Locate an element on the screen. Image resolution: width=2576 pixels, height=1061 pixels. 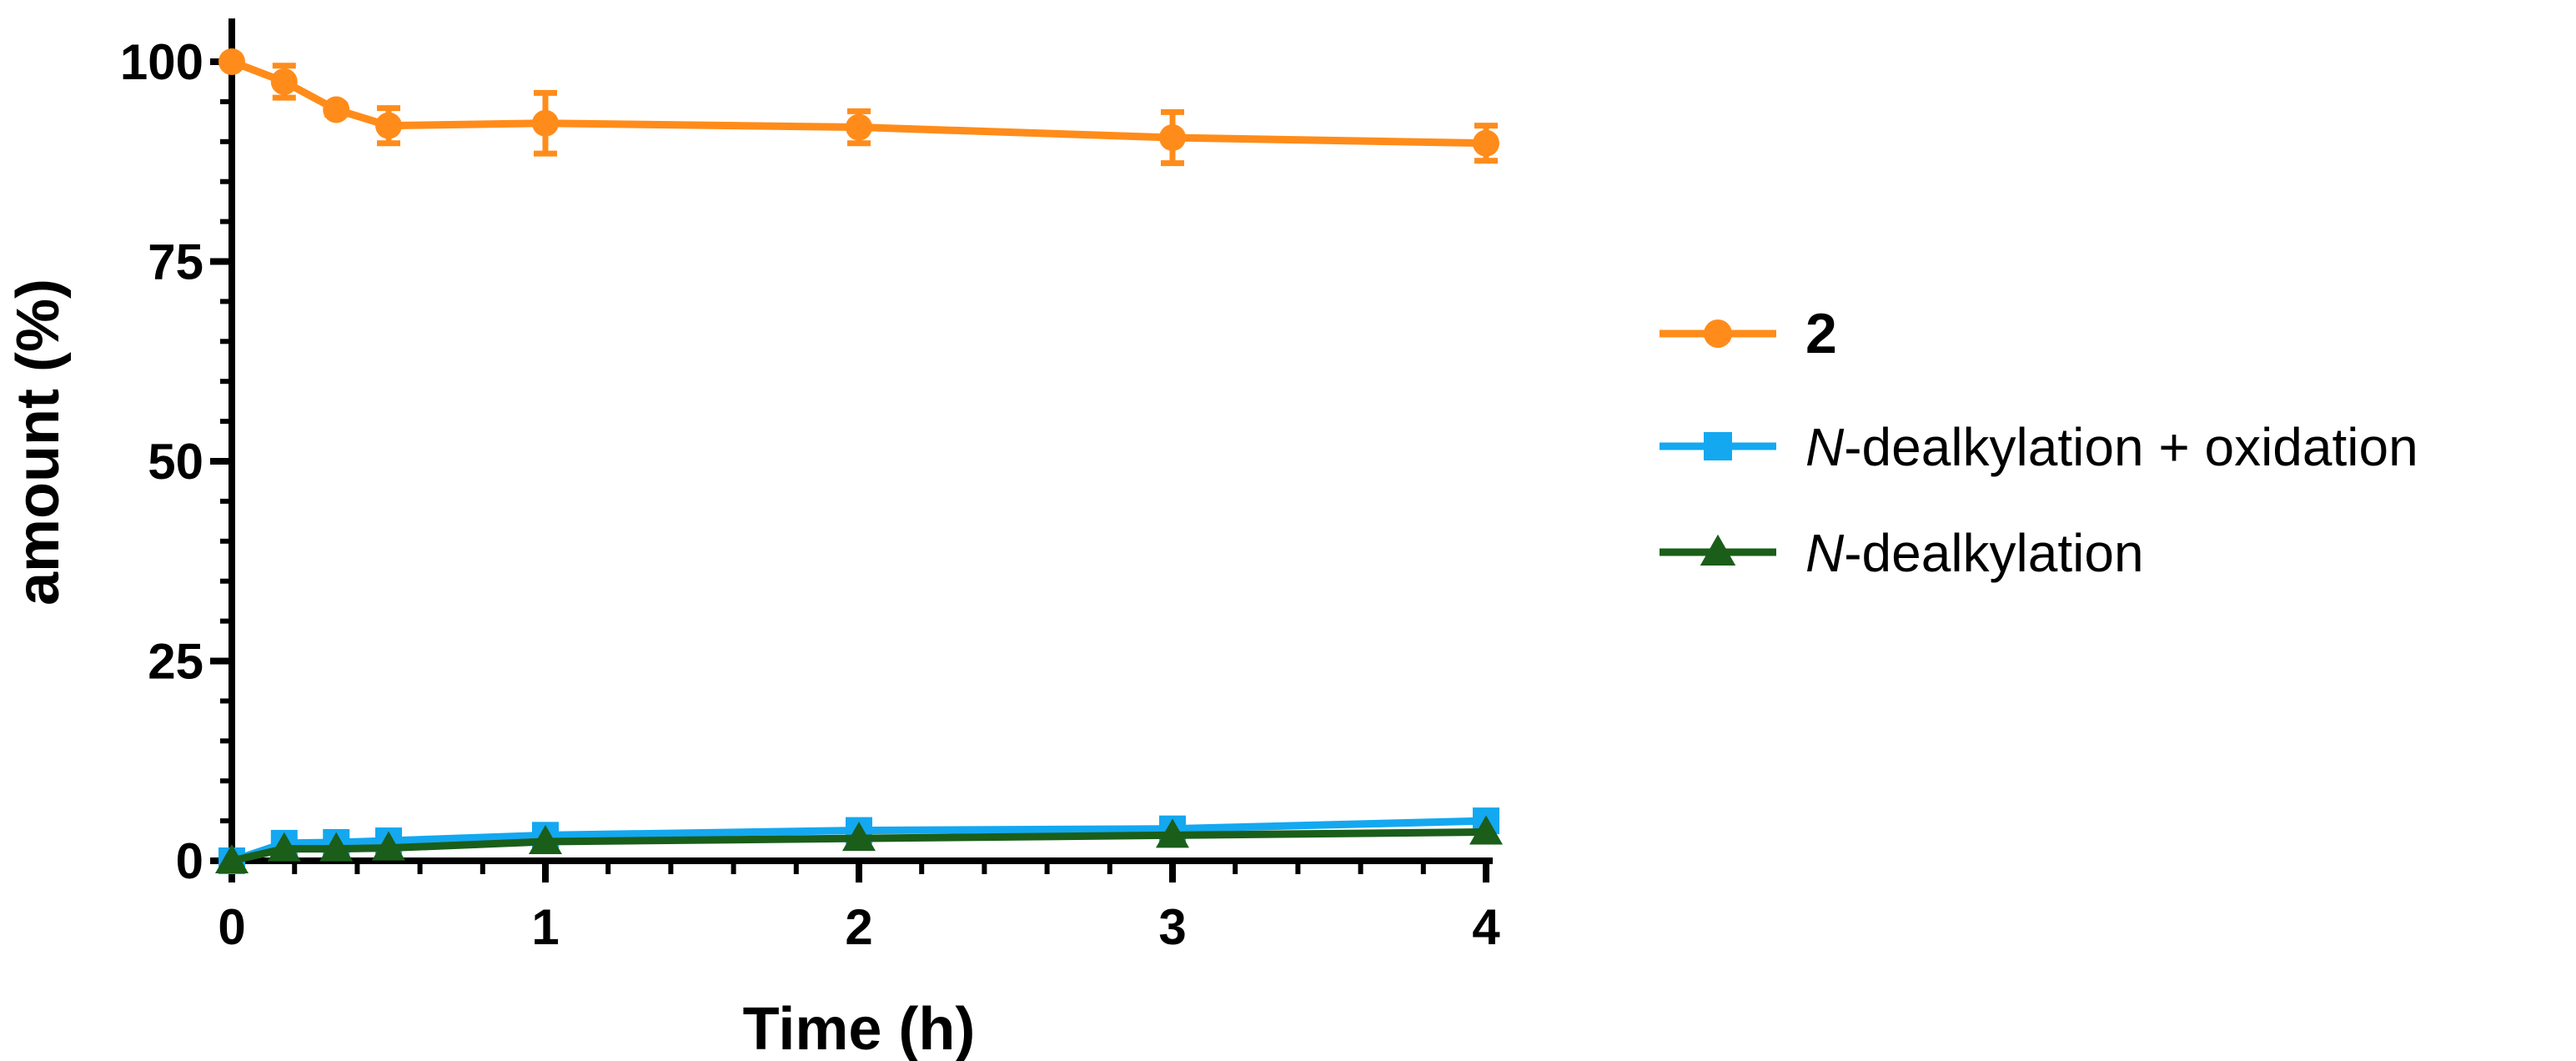
x-tick-label: 2 is located at coordinates (858, 927).